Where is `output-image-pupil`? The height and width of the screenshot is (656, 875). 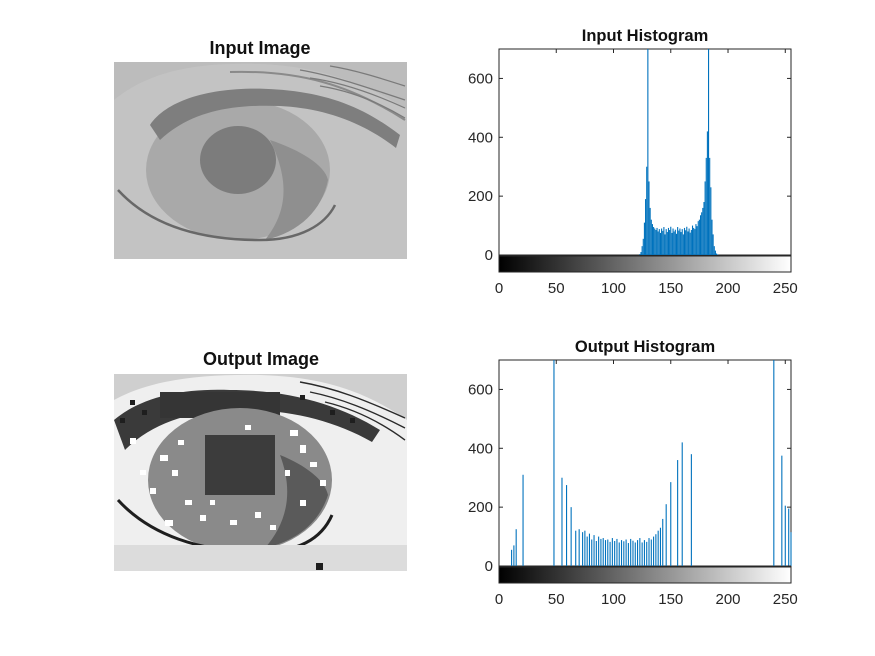 output-image-pupil is located at coordinates (240, 465).